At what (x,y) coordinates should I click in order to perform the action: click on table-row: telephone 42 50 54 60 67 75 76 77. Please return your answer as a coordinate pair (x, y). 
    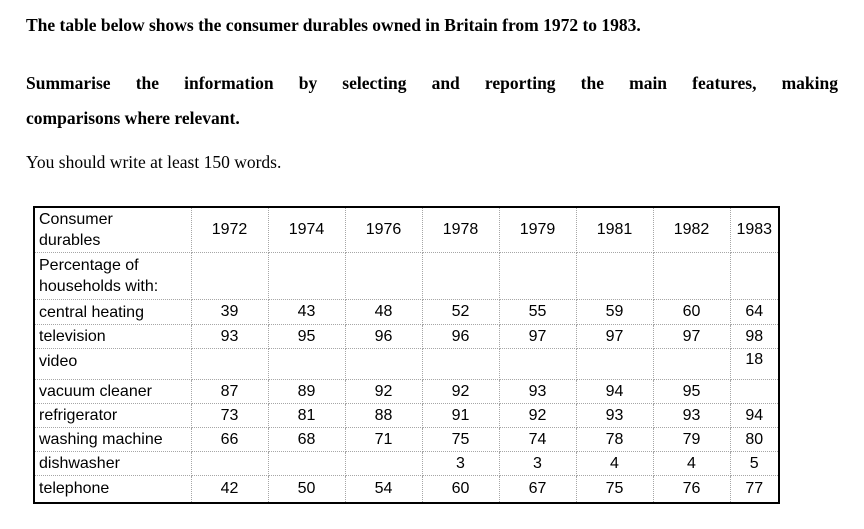
    Looking at the image, I should click on (406, 489).